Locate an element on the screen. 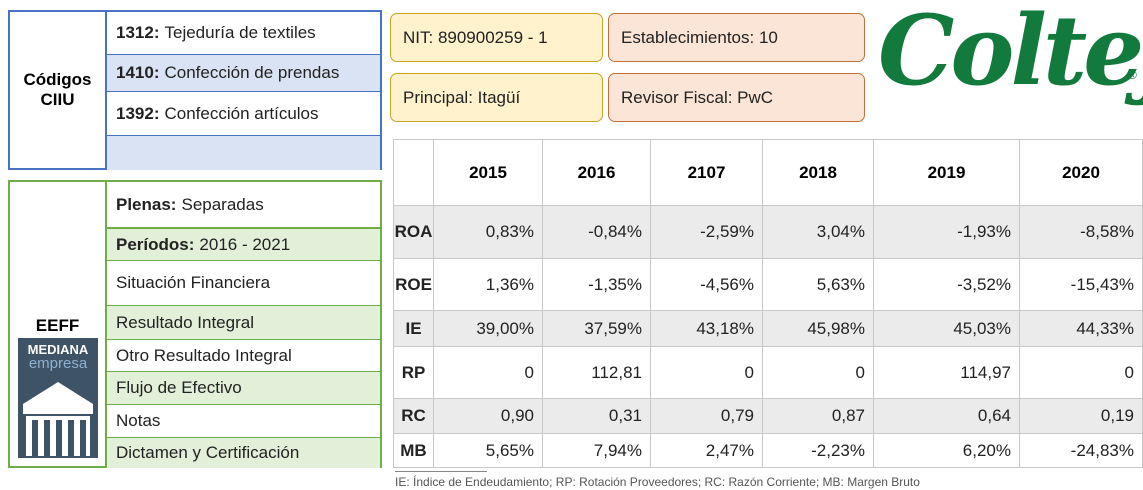 This screenshot has width=1143, height=490. year-header: 2018 is located at coordinates (818, 172).